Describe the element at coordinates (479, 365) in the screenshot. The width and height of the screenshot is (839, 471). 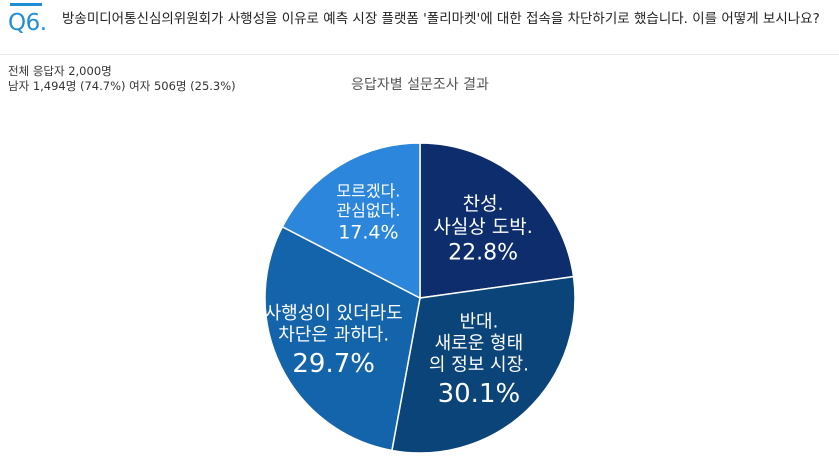
I see `slice-label-2-line-3: 의 정보 시장.` at that location.